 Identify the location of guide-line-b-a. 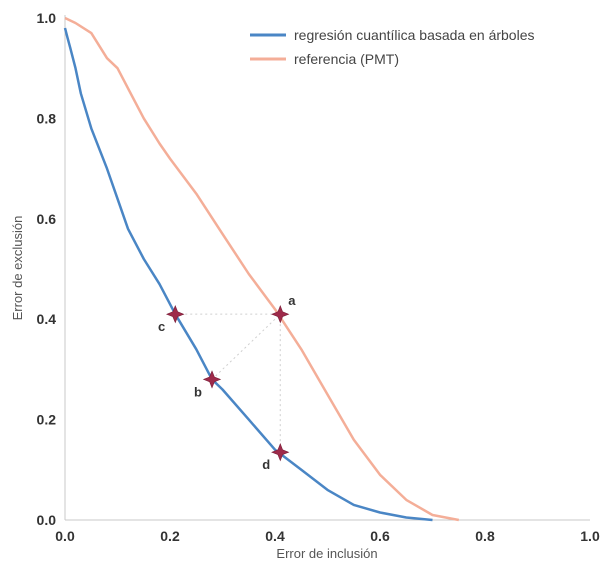
(246, 346).